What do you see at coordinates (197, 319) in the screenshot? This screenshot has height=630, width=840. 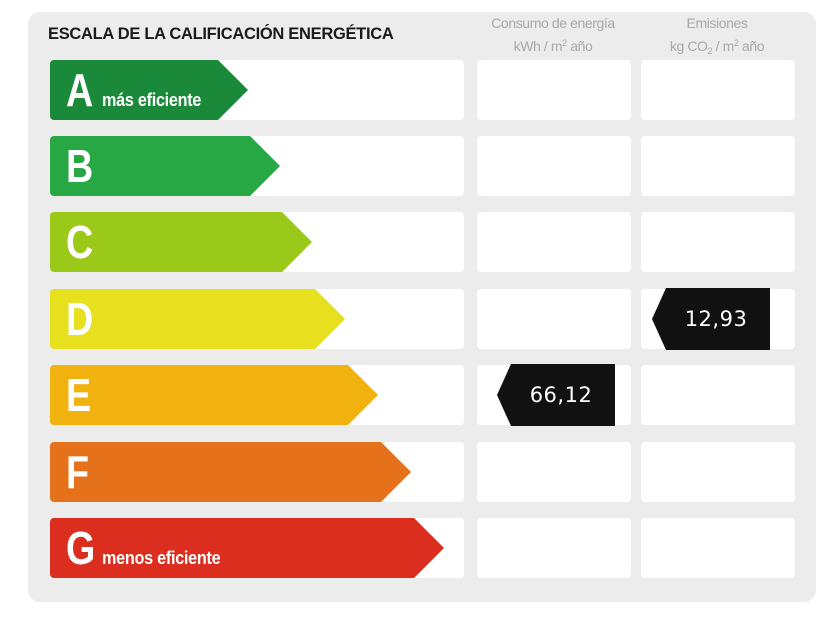 I see `class-arrow-d: D` at bounding box center [197, 319].